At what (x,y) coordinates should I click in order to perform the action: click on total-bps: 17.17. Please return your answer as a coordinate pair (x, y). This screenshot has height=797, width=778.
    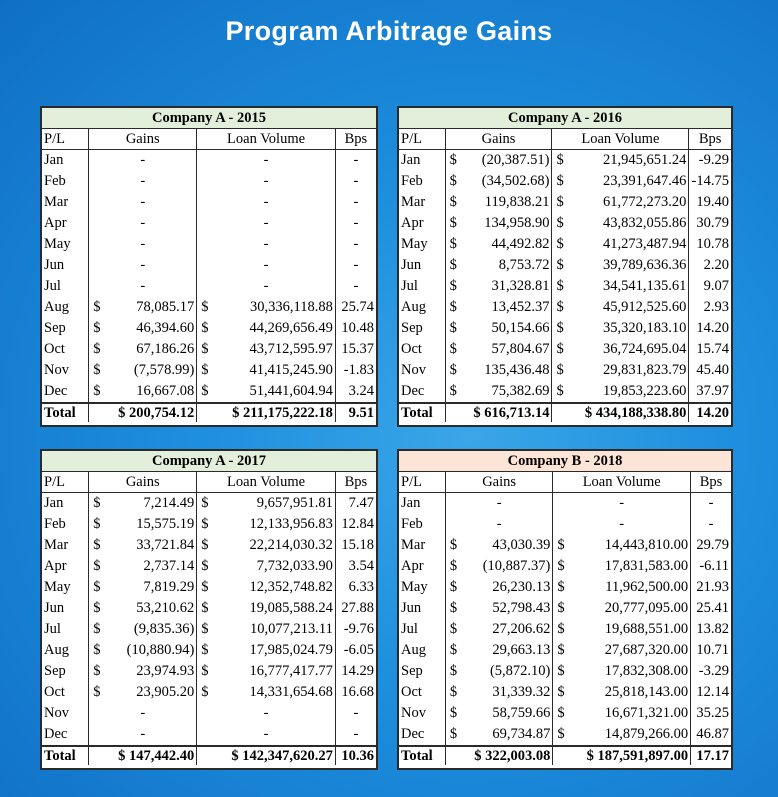
    Looking at the image, I should click on (710, 755).